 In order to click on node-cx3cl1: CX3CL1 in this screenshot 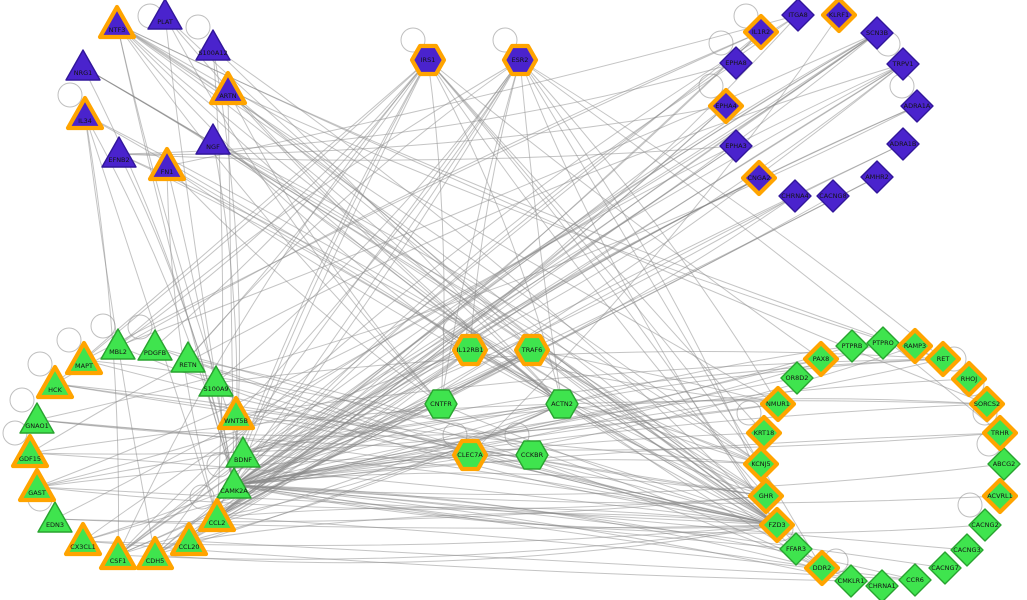, I will do `click(83, 539)`.